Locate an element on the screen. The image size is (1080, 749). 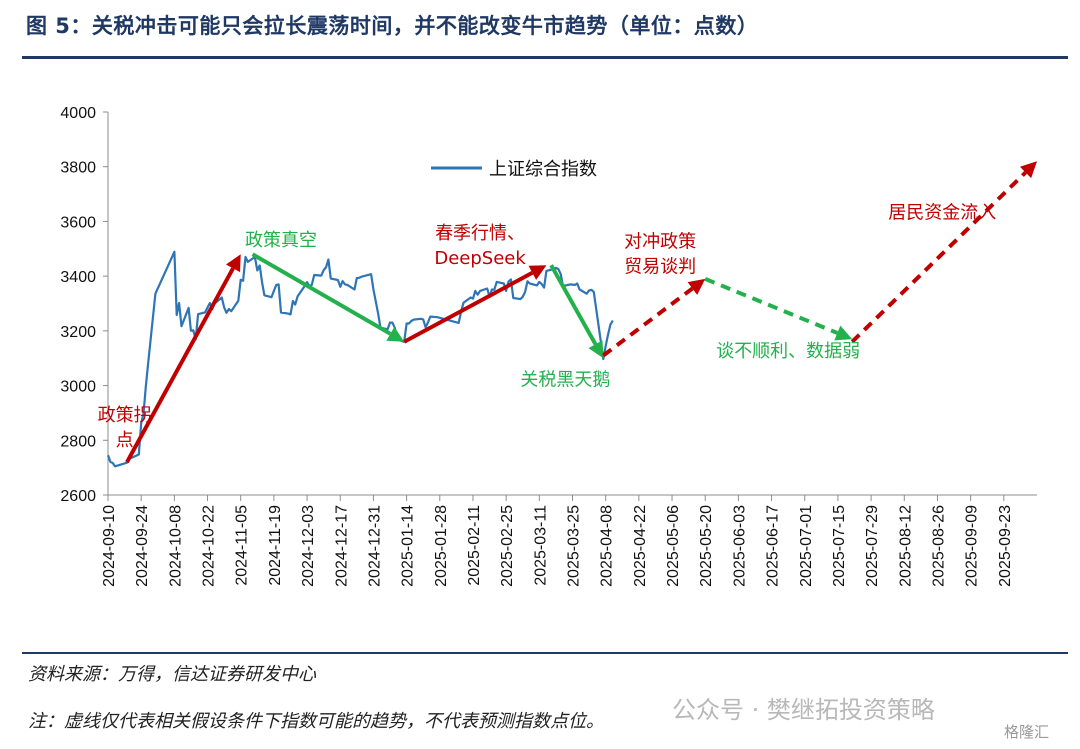
annotation-label: 政策真空 is located at coordinates (281, 240).